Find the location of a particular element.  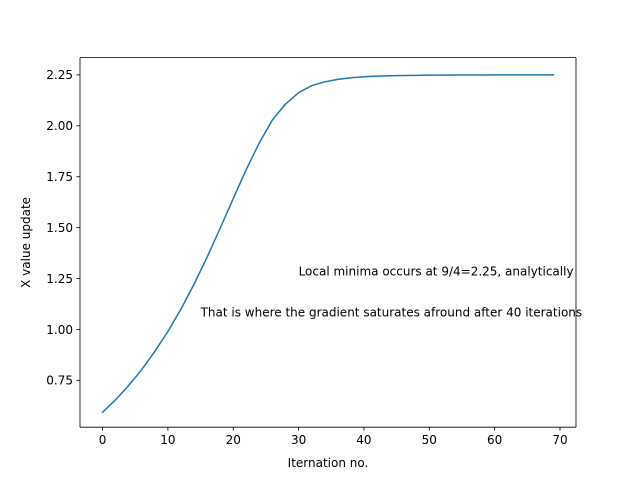

y-axis-ticks: 0.75 1.00 1.25 1.50 1.75 2.00 2.25 is located at coordinates (63, 228).